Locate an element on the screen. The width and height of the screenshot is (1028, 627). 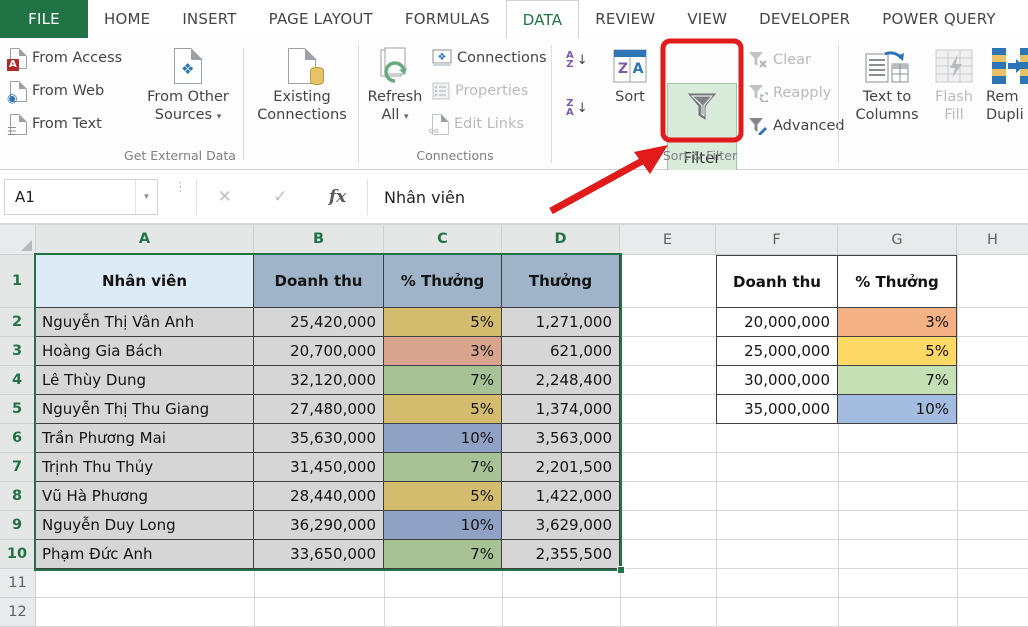
row-header-5: 5 is located at coordinates (18, 409).